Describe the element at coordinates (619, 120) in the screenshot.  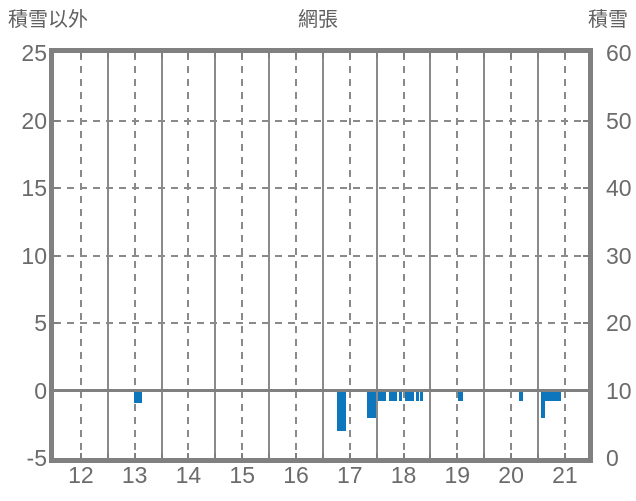
I see `right-axis-tick-label: 50` at that location.